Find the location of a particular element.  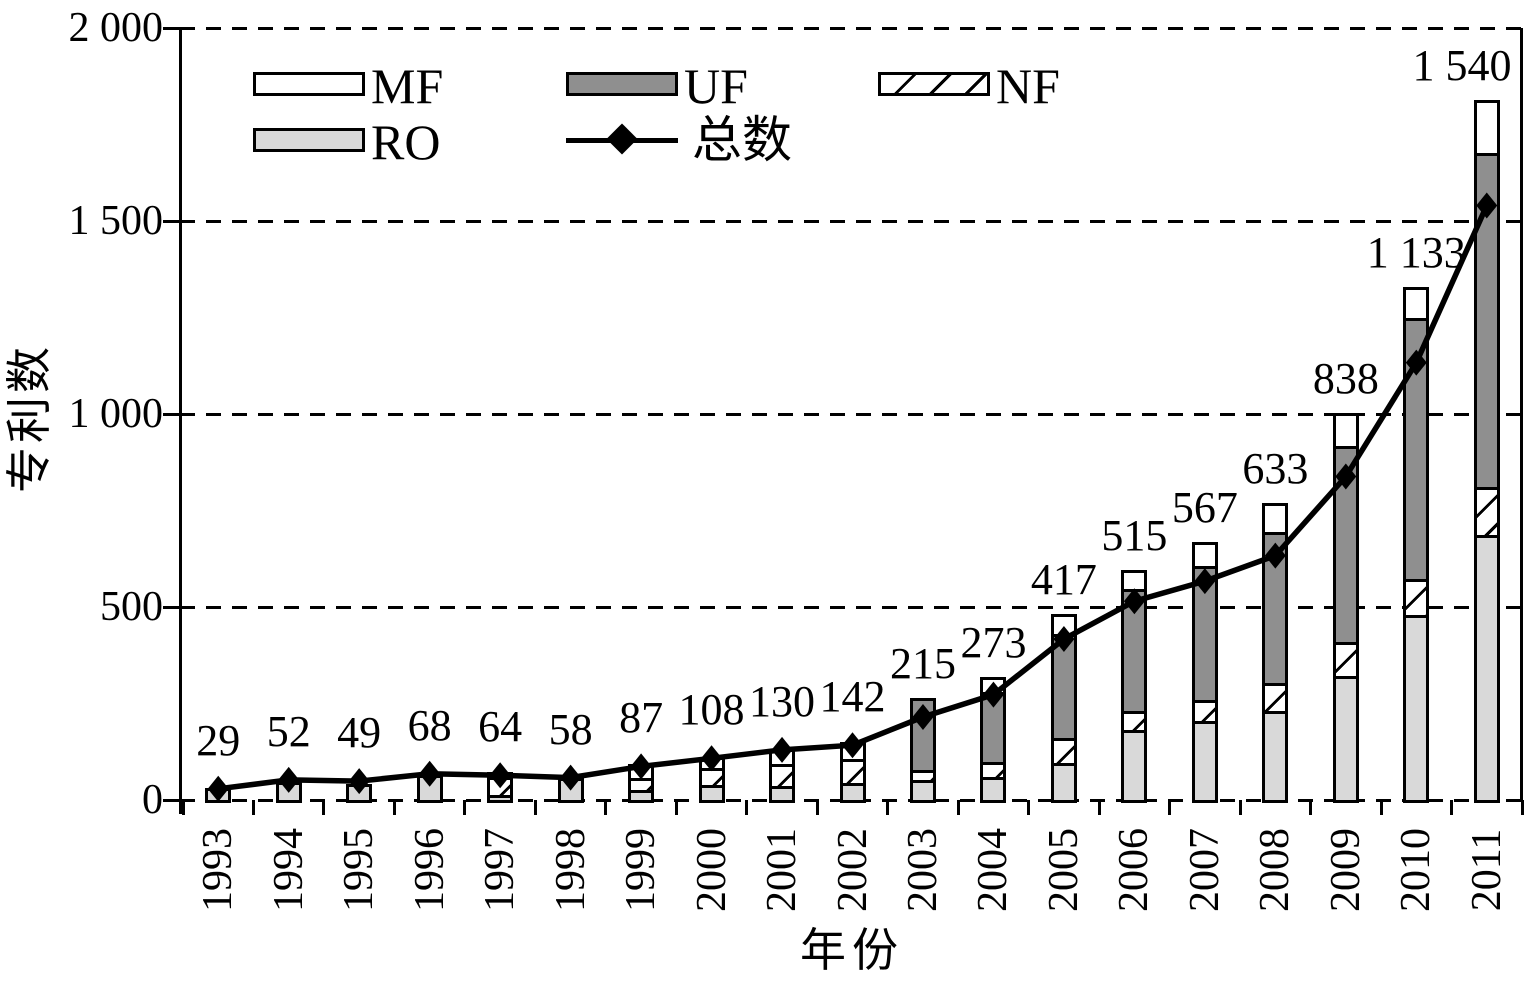

x-tick-label-text: 1998 is located at coordinates (570, 870).